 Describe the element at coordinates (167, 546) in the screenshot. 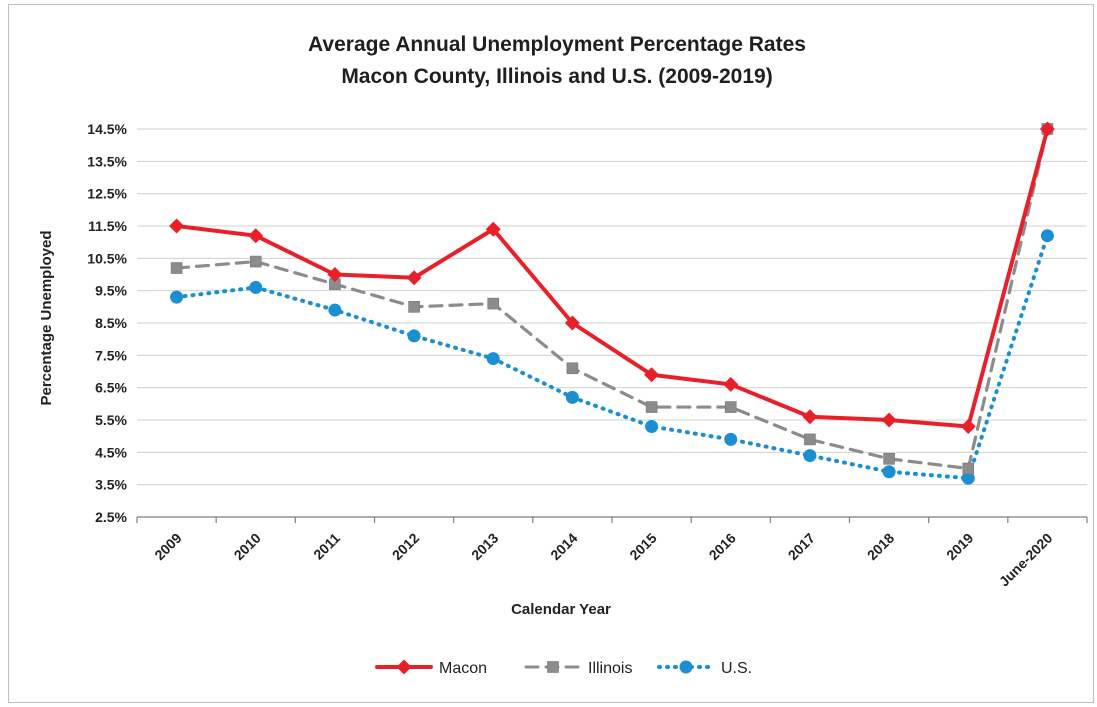

I see `x-tick-label: 2009` at that location.